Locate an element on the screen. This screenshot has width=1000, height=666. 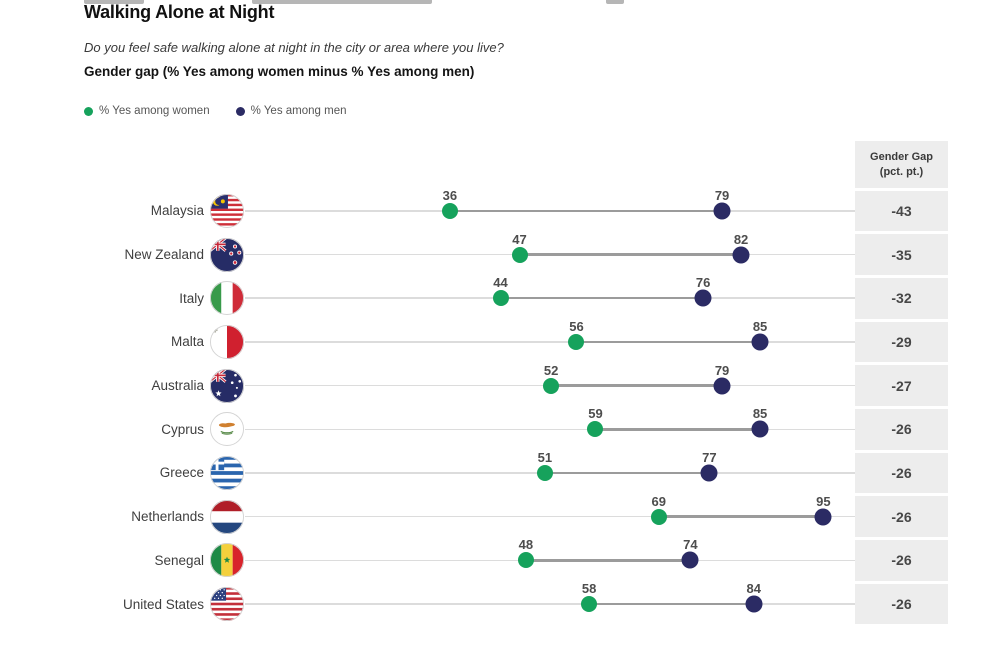
country-row: Greece 51 77 -26 is located at coordinates (500, 472).